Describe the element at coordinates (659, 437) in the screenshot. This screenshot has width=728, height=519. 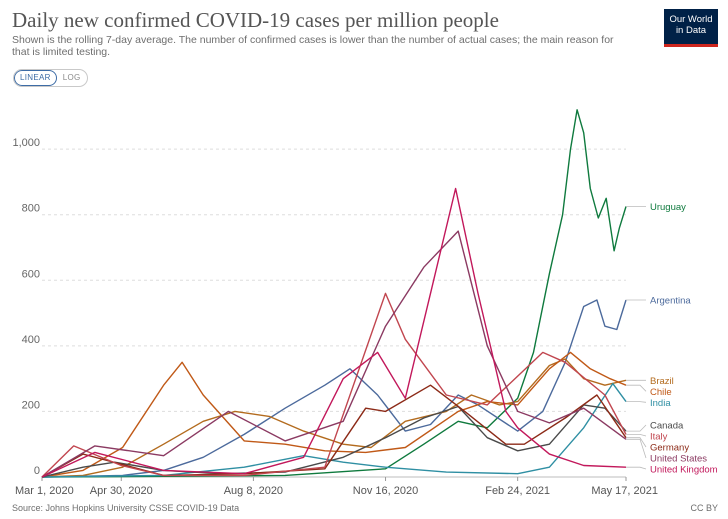
I see `series-label-italy: Italy` at that location.